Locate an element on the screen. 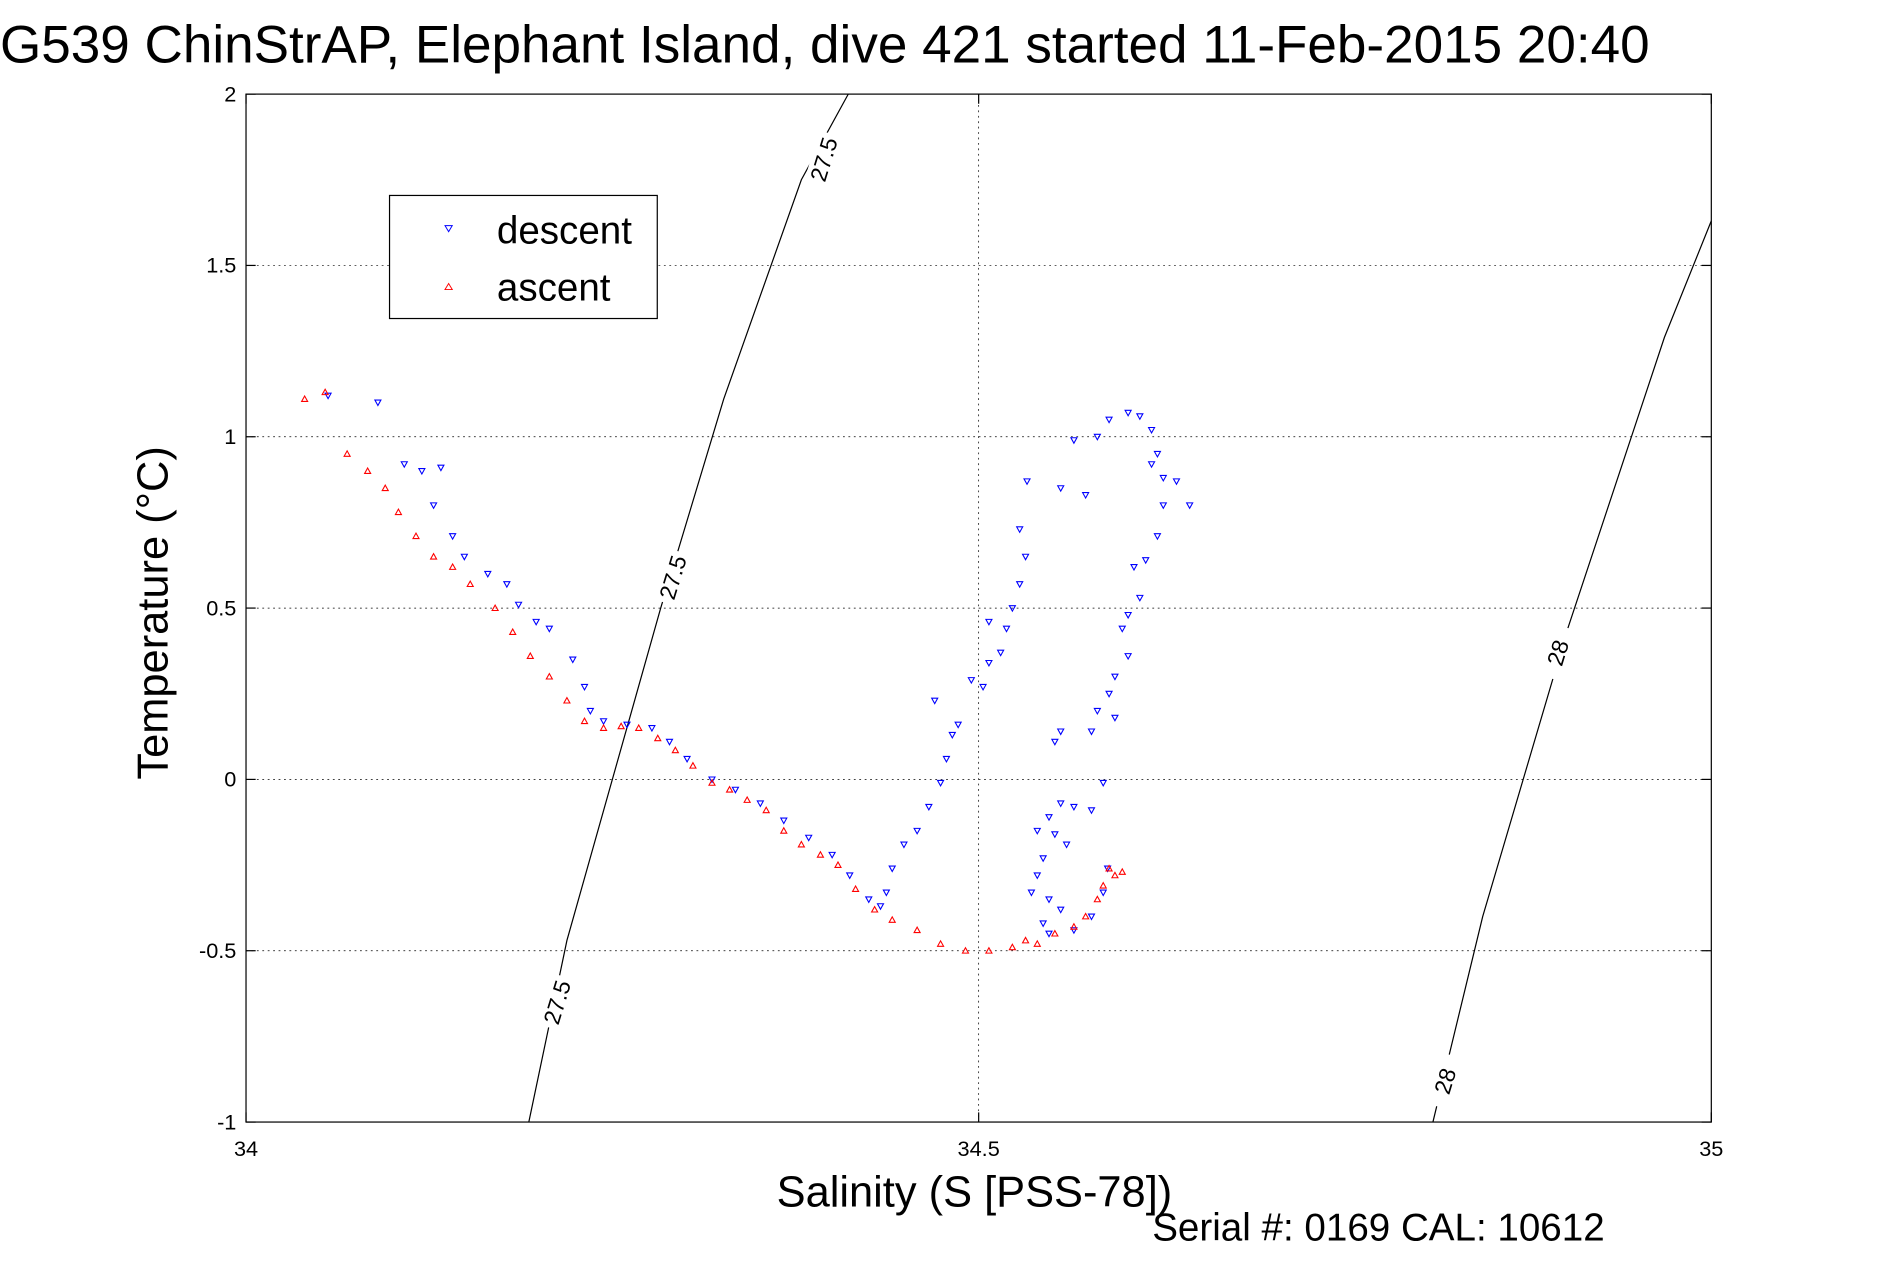 The height and width of the screenshot is (1262, 1891). y-tick-label: 1.5 is located at coordinates (221, 265).